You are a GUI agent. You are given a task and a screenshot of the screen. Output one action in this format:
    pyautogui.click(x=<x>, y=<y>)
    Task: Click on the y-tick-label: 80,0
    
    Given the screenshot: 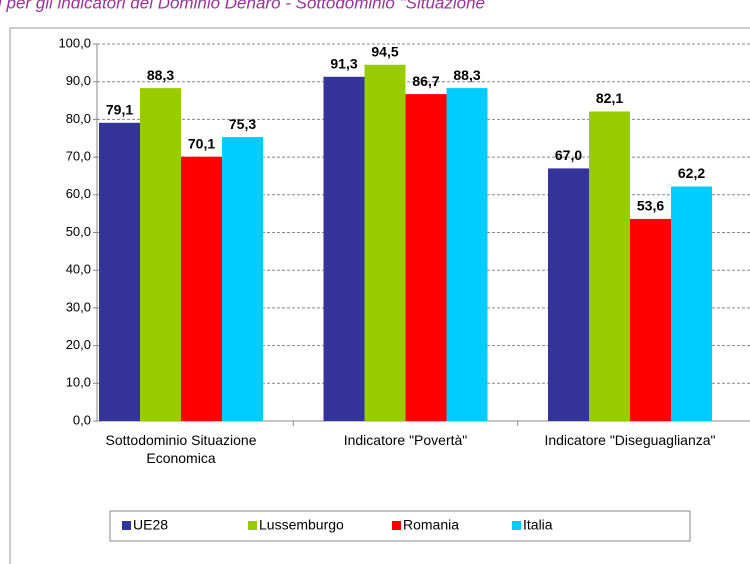 What is the action you would take?
    pyautogui.click(x=78, y=118)
    